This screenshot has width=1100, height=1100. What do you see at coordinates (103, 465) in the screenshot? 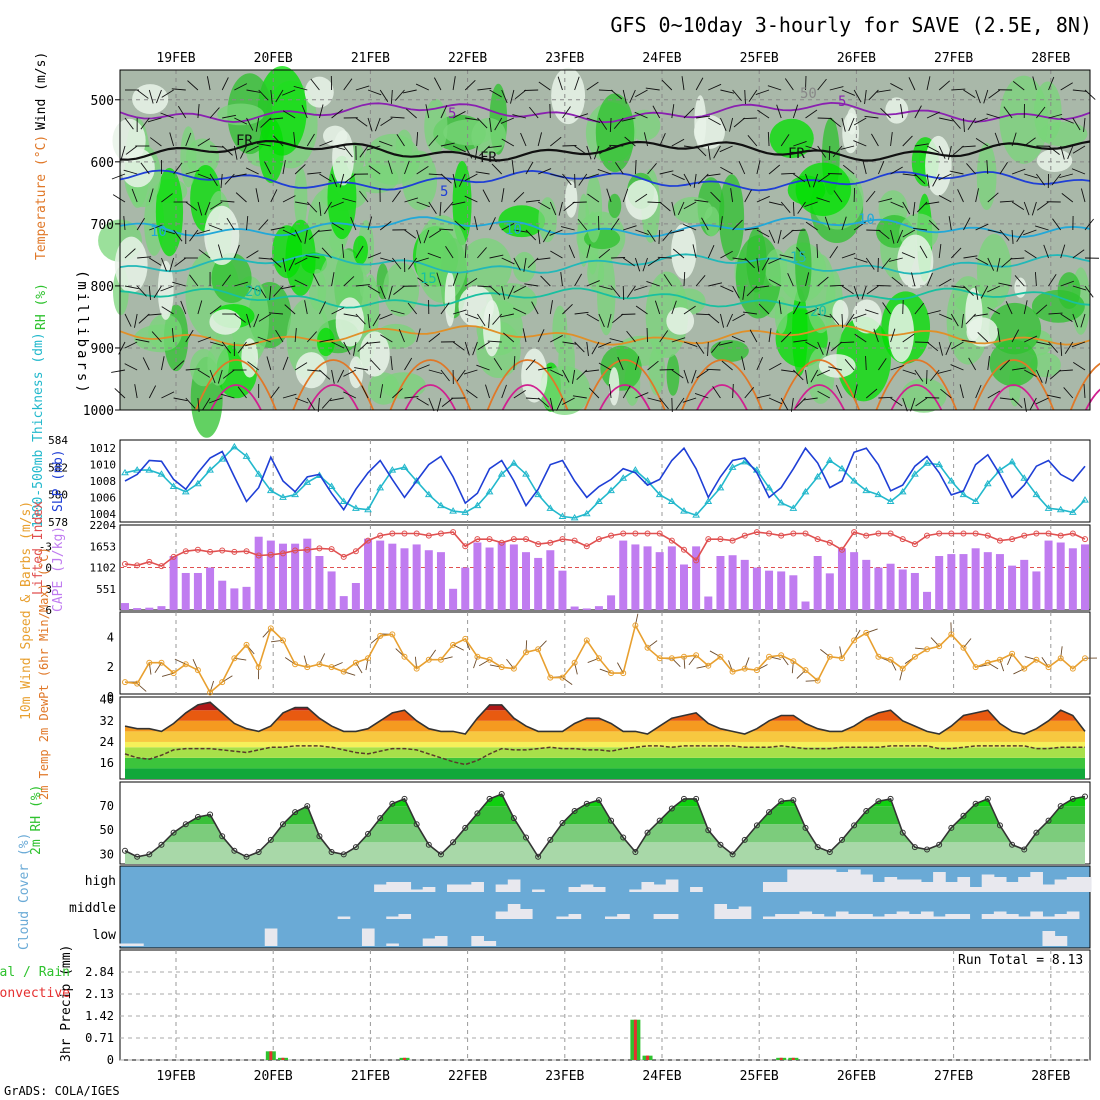
I see `slp-y-tick: 1010` at bounding box center [103, 465].